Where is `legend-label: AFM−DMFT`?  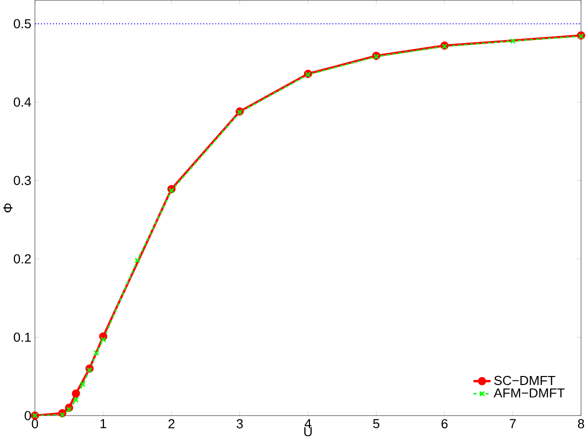
legend-label: AFM−DMFT is located at coordinates (529, 393).